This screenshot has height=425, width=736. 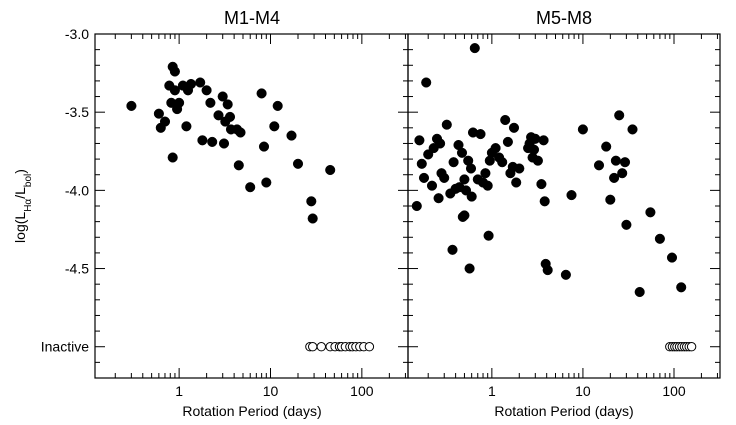 I want to click on y-tick-label: -4.5, so click(x=77, y=269).